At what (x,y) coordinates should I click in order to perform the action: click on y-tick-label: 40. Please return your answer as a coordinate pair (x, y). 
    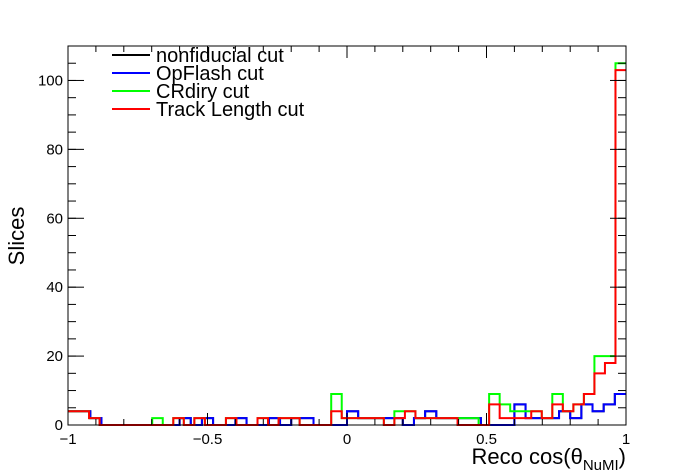
    Looking at the image, I should click on (54, 287).